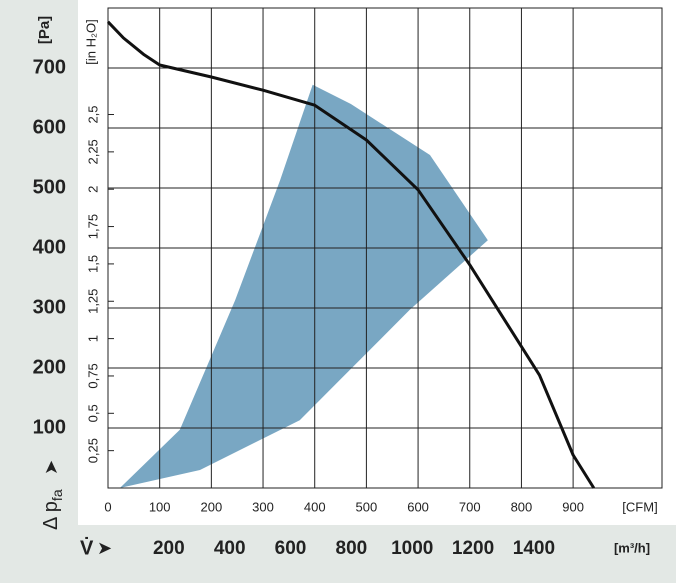 The image size is (676, 588). Describe the element at coordinates (39, 291) in the screenshot. I see `left-strip` at that location.